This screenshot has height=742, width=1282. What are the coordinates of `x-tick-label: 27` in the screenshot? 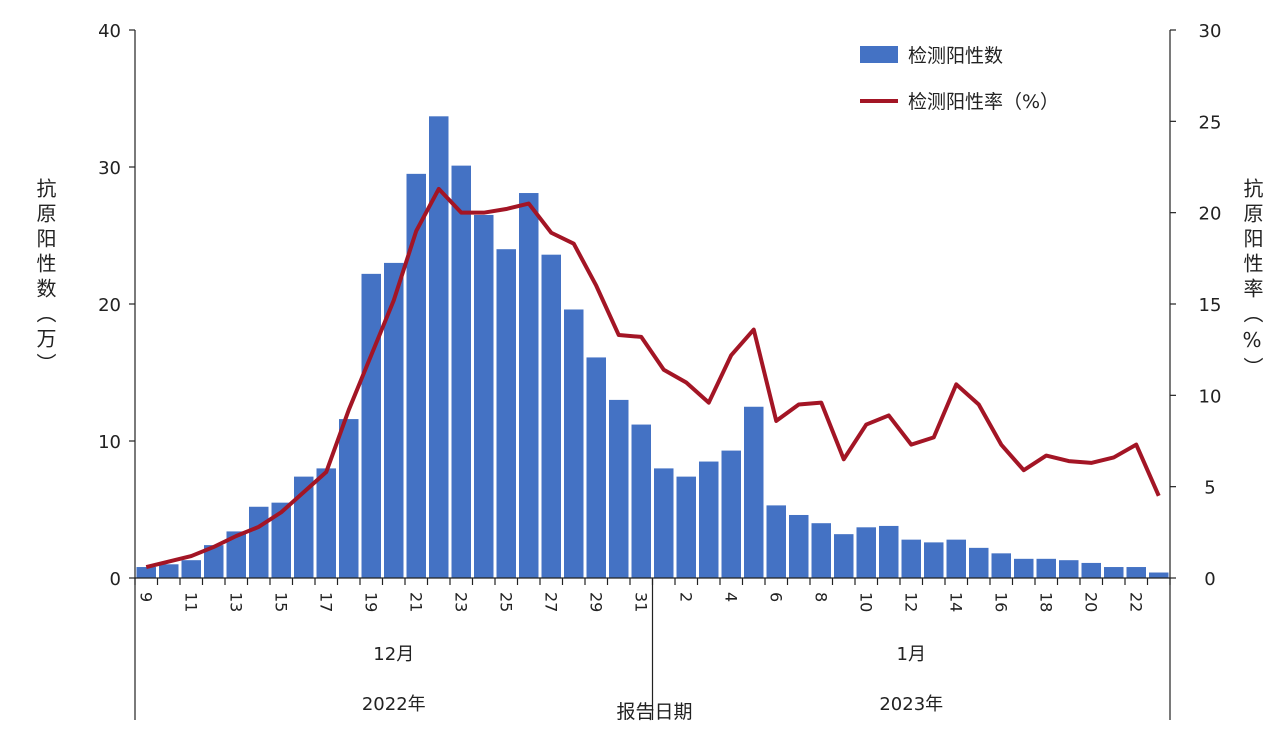 It's located at (550, 602).